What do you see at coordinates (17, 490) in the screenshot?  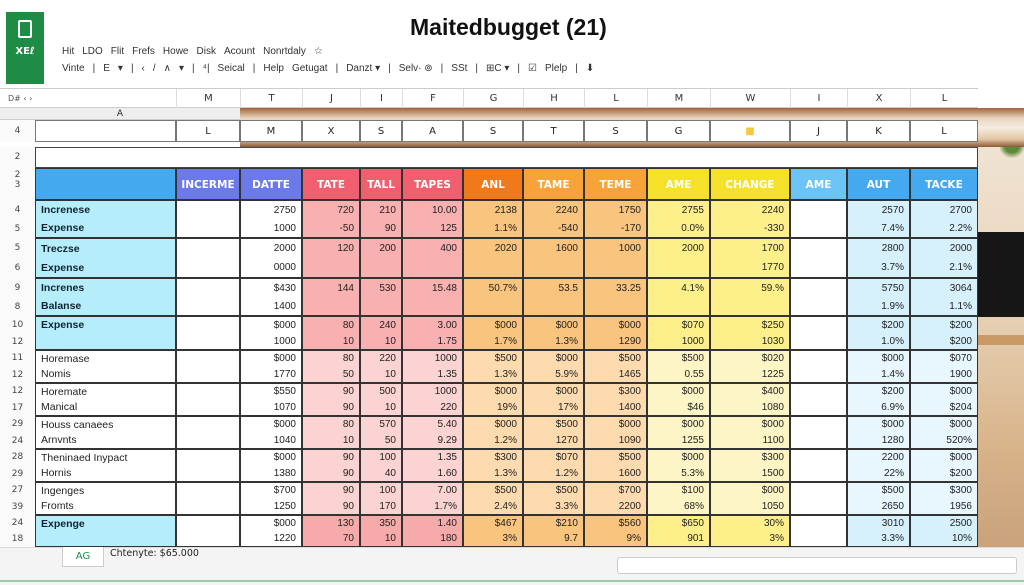 I see `row-number: 27` at bounding box center [17, 490].